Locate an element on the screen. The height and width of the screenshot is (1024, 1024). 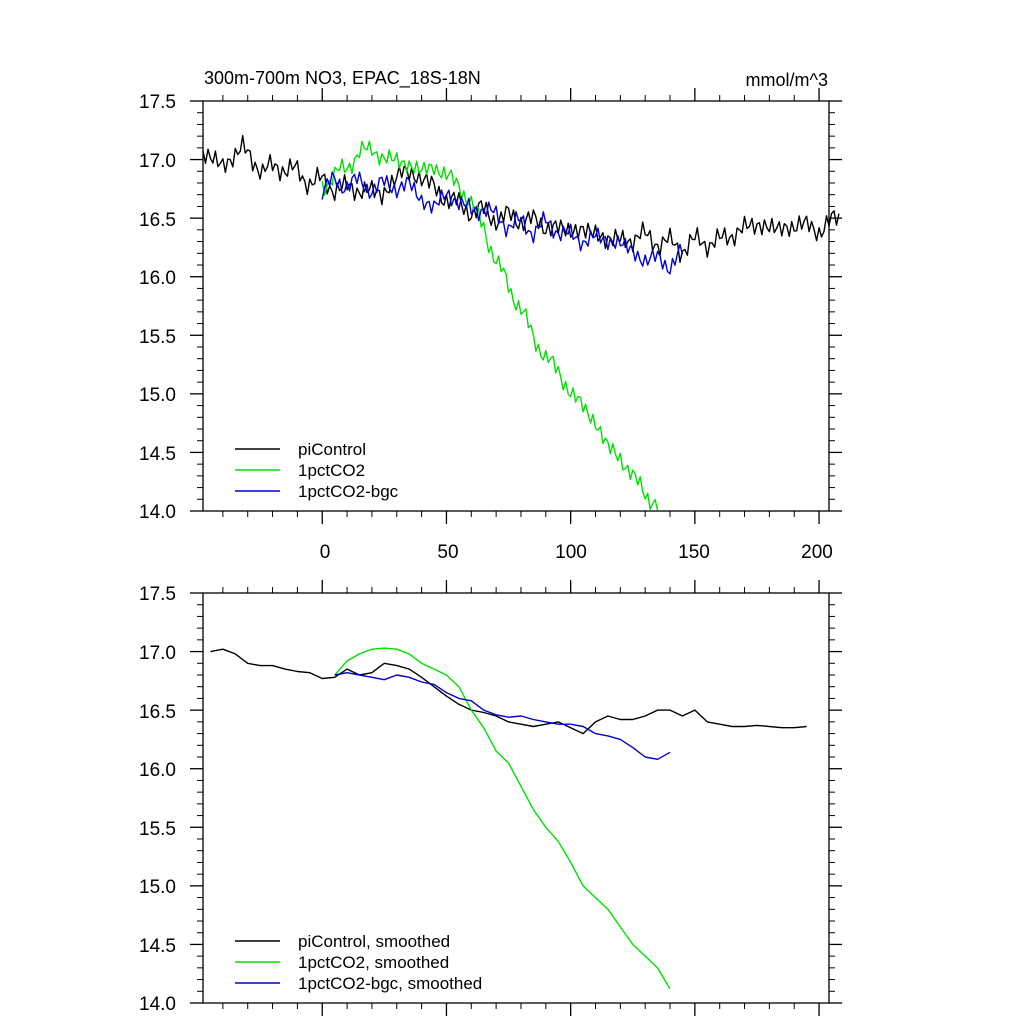
bottom-y-tick-label: 16.5 is located at coordinates (157, 712).